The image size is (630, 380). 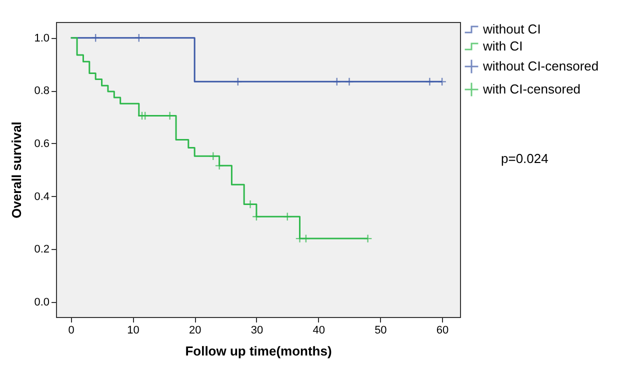 What do you see at coordinates (71, 330) in the screenshot?
I see `x-tick-label: 0` at bounding box center [71, 330].